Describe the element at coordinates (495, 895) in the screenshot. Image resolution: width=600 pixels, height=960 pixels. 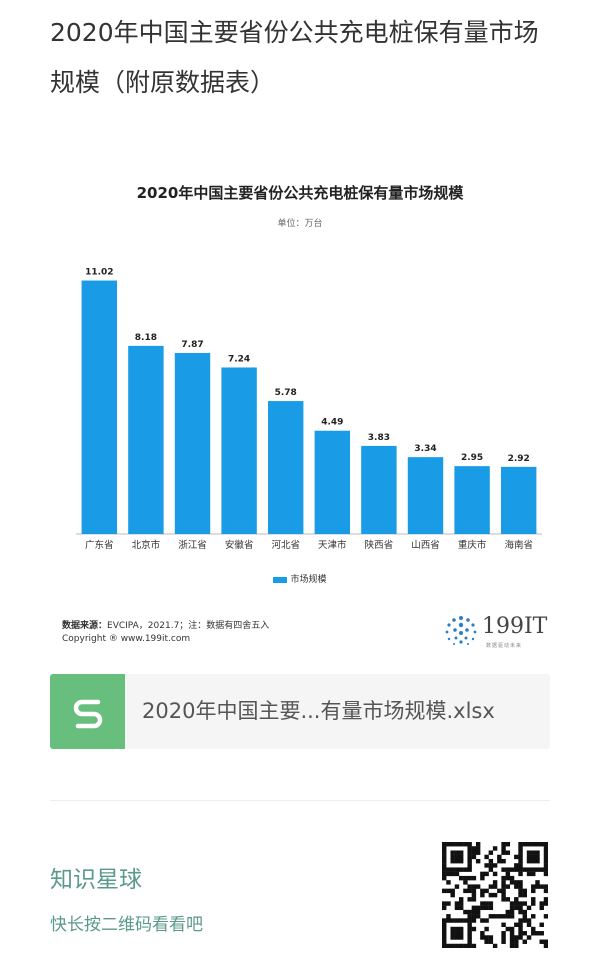
I see `qr-code` at that location.